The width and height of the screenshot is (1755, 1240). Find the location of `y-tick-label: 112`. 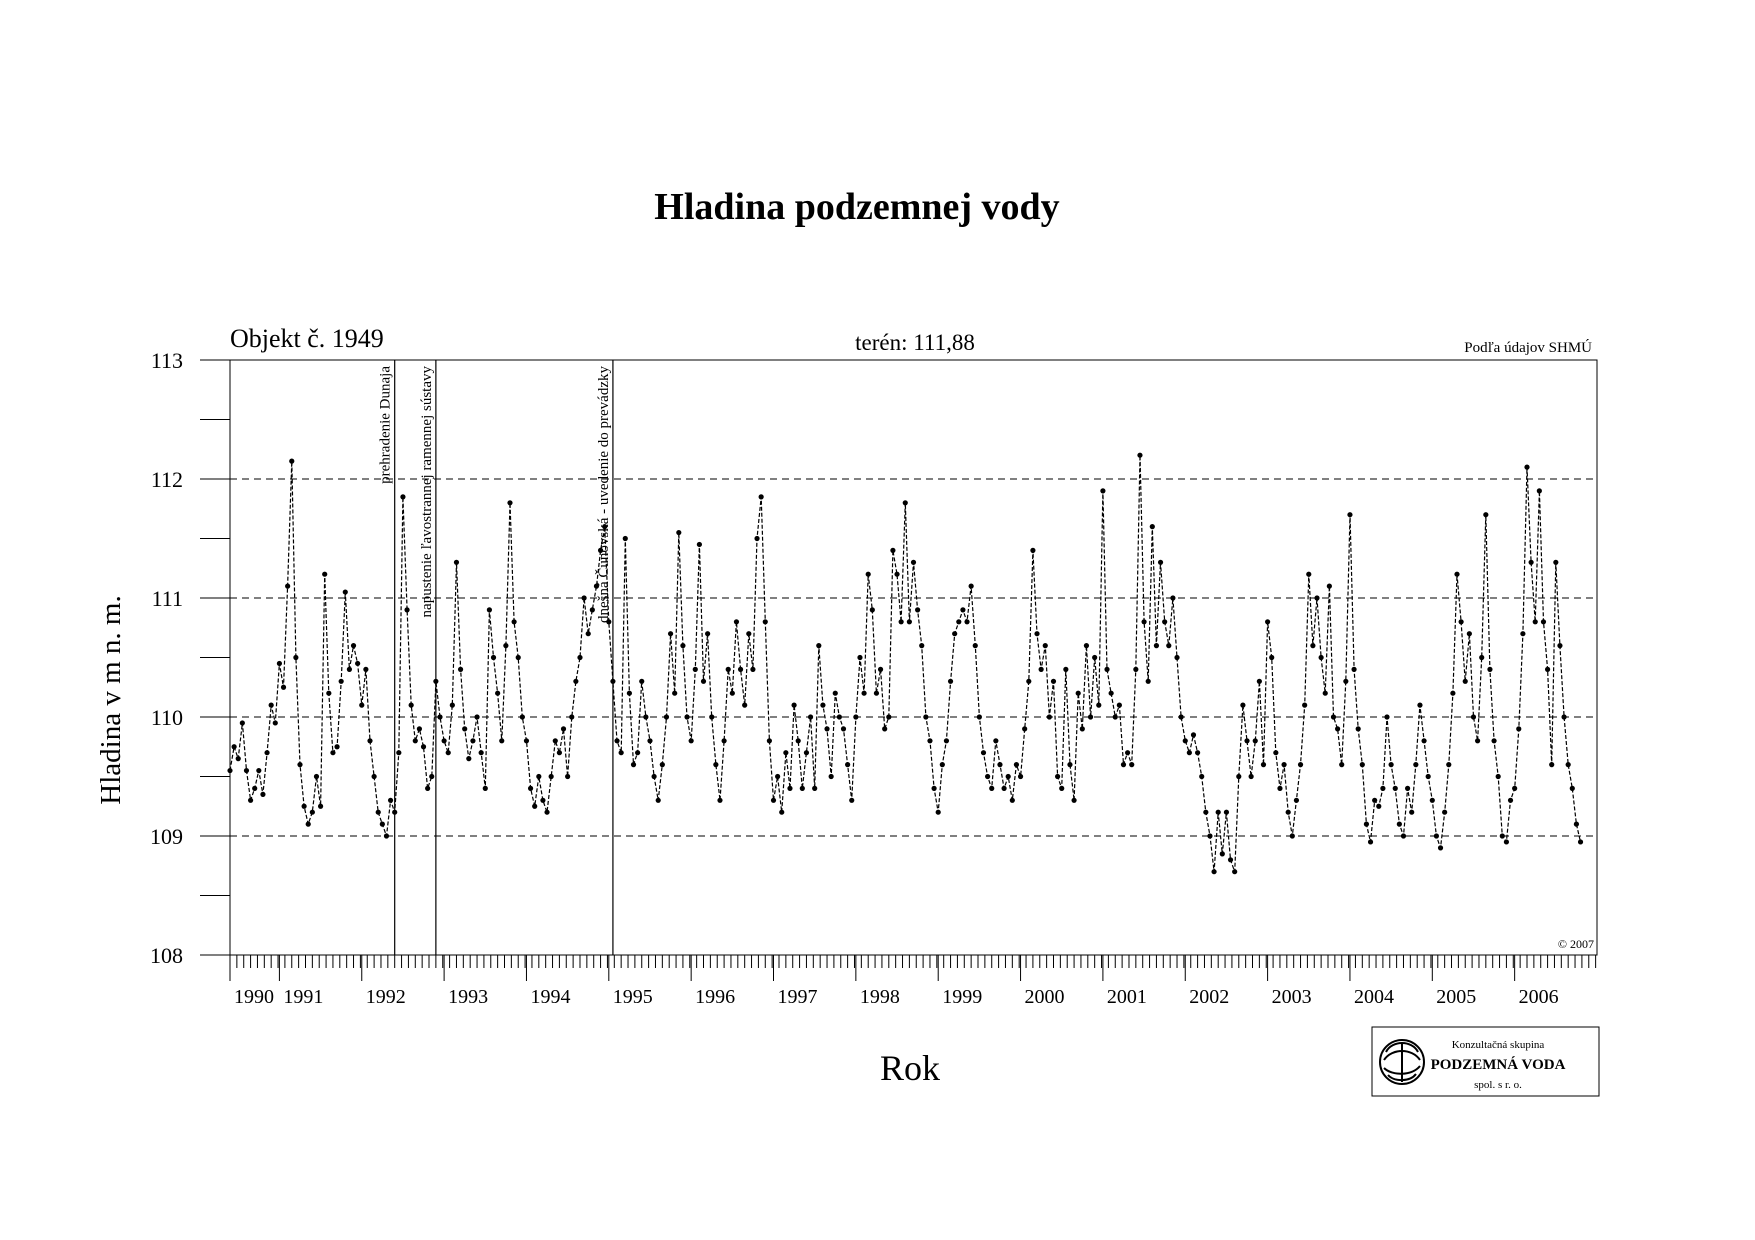

y-tick-label: 112 is located at coordinates (167, 479).